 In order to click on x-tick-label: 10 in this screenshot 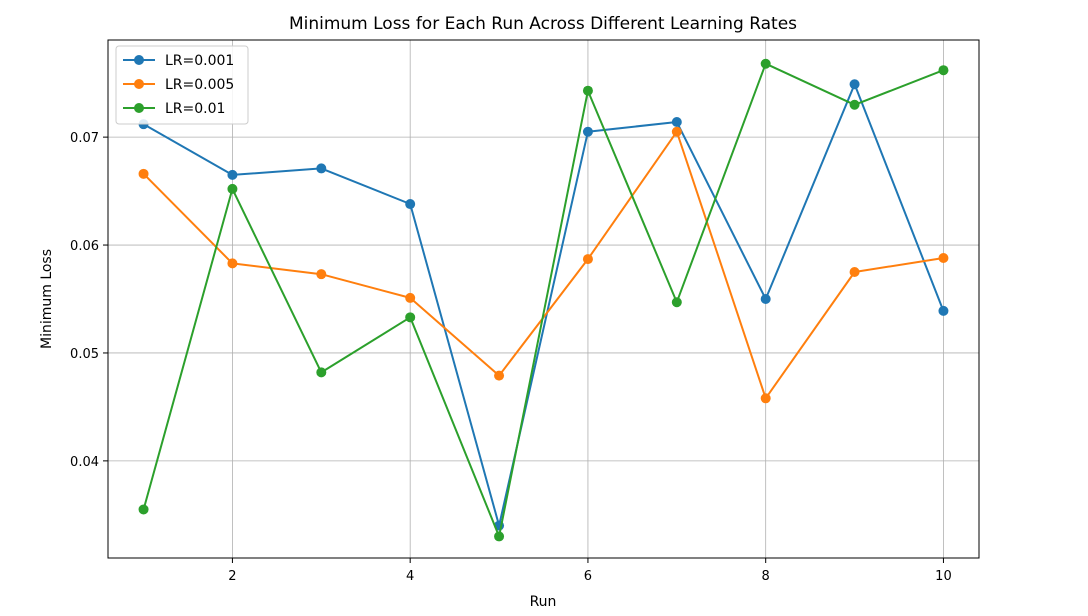, I will do `click(943, 576)`.